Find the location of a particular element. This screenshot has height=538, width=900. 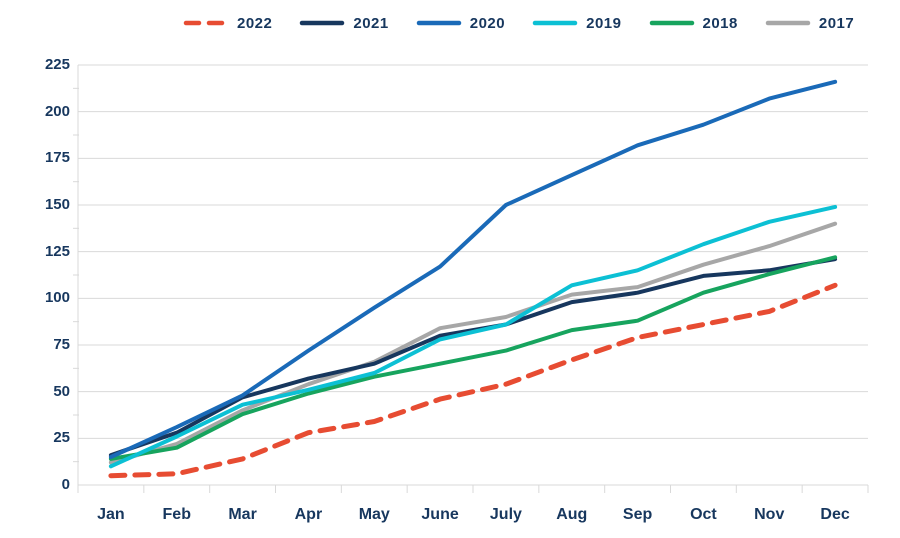

legend-item-2020: 2020 is located at coordinates (460, 23).